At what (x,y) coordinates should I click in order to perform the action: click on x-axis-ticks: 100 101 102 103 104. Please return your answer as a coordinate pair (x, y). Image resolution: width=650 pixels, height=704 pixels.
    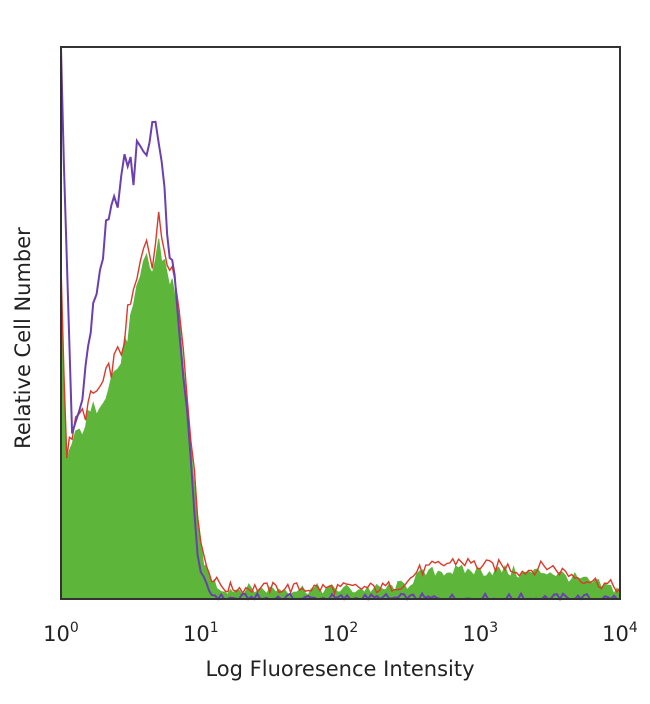
    Looking at the image, I should click on (340, 633).